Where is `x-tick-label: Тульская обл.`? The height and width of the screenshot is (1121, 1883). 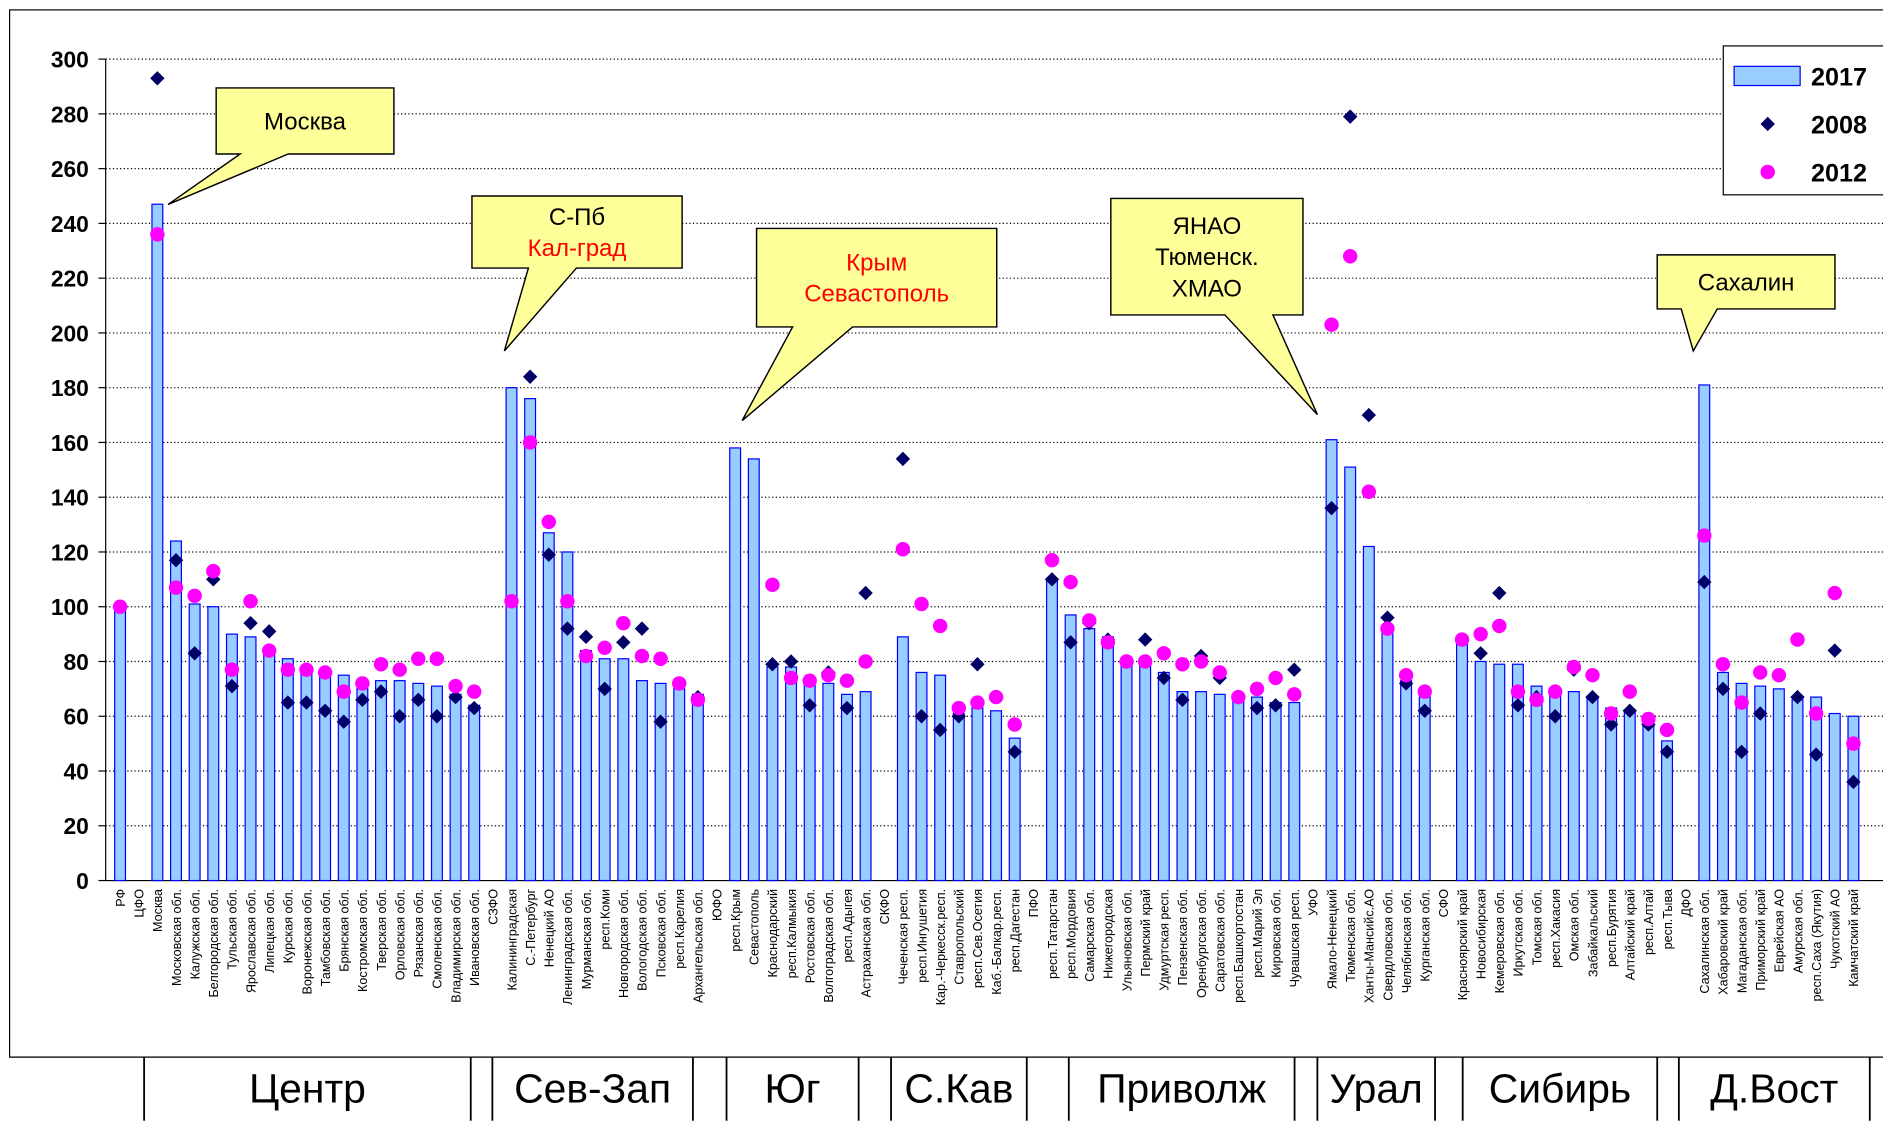
x-tick-label: Тульская обл. is located at coordinates (233, 929).